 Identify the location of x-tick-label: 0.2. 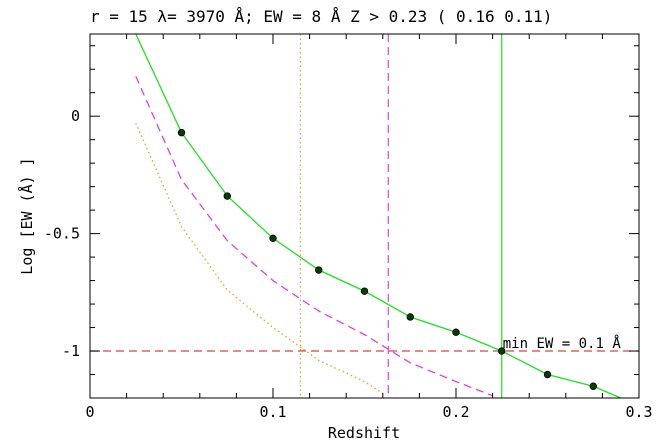
(455, 412).